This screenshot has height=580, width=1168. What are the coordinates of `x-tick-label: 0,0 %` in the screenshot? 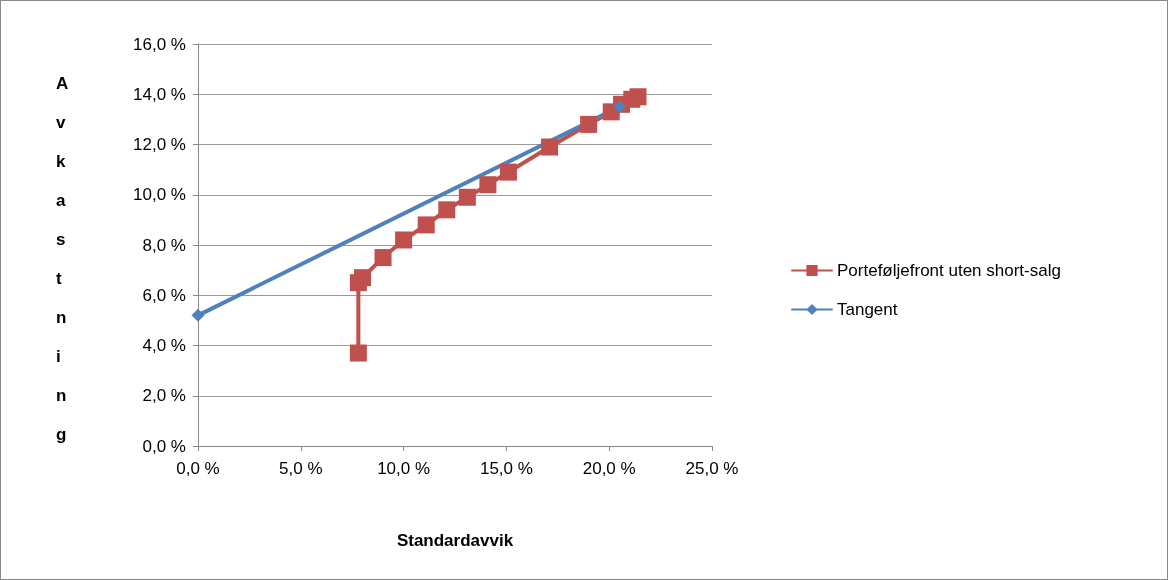 It's located at (198, 468).